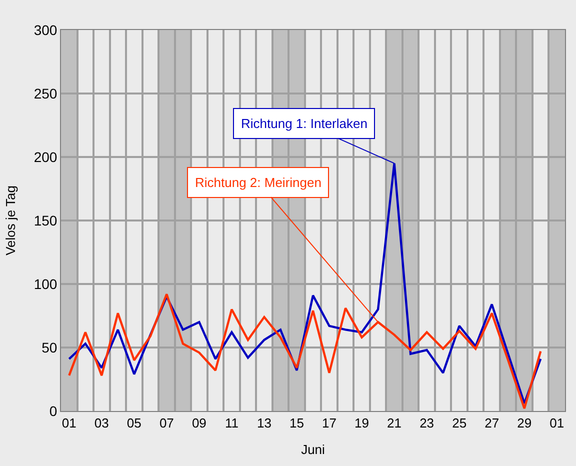 The height and width of the screenshot is (466, 576). I want to click on x-tick-label: 19, so click(362, 423).